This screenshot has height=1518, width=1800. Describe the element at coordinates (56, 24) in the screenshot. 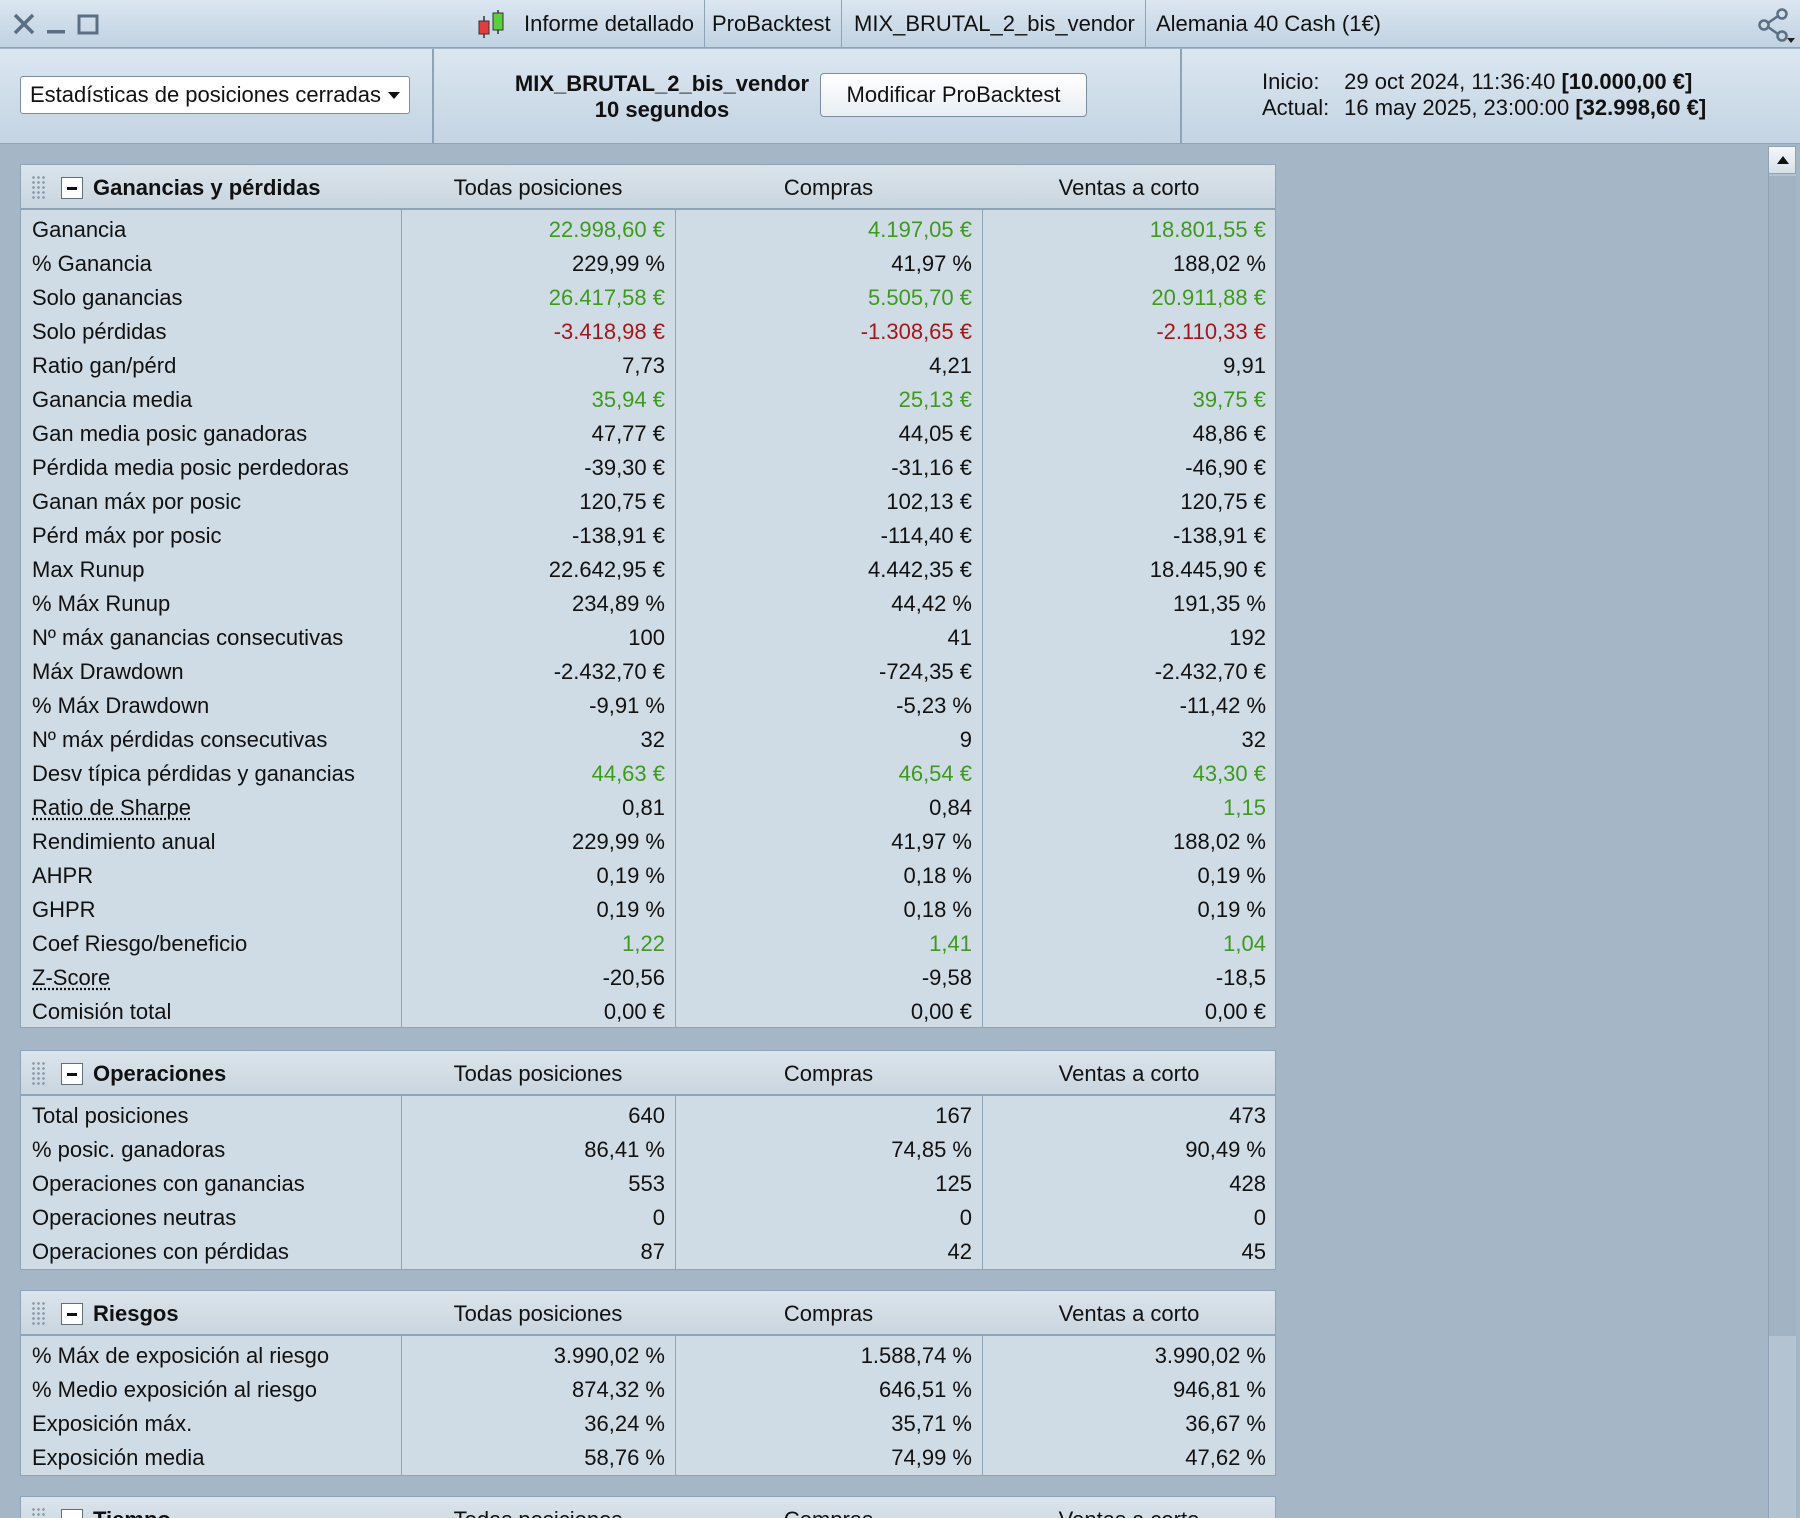

I see `minimize-icon` at that location.